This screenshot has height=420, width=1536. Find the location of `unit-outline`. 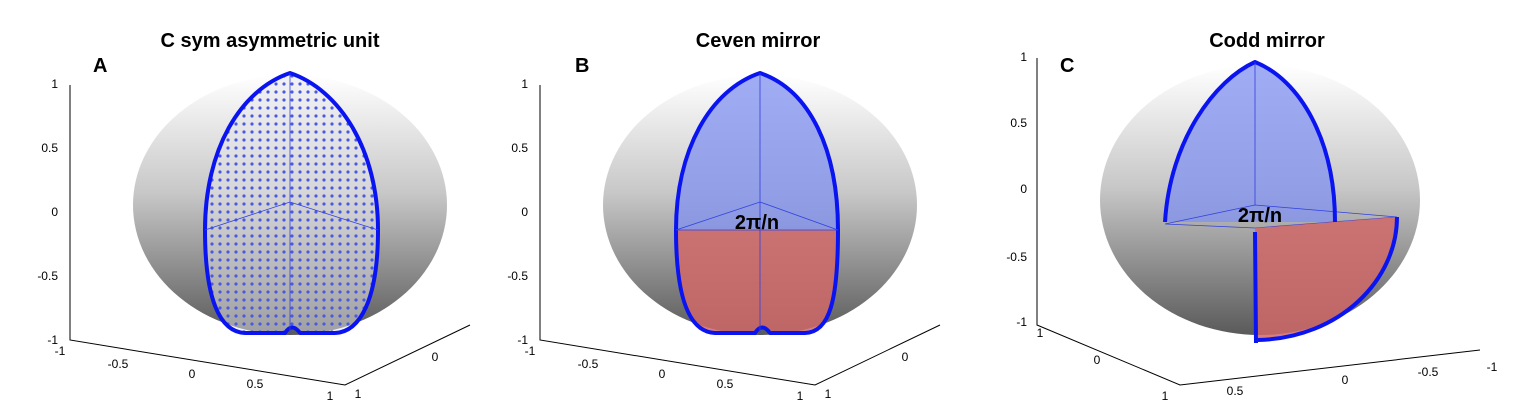

unit-outline is located at coordinates (291, 203).